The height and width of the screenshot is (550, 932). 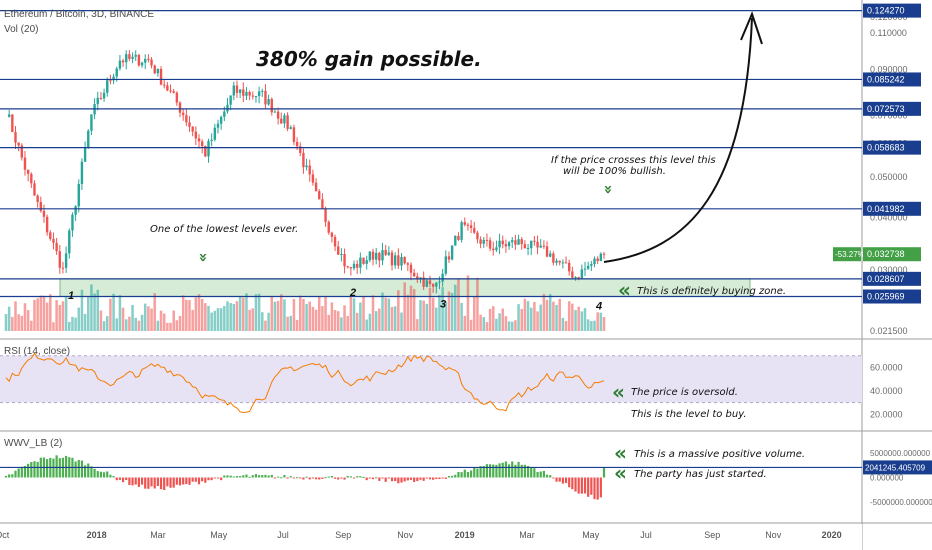 I want to click on level-tag-label: 0.085242, so click(x=886, y=79).